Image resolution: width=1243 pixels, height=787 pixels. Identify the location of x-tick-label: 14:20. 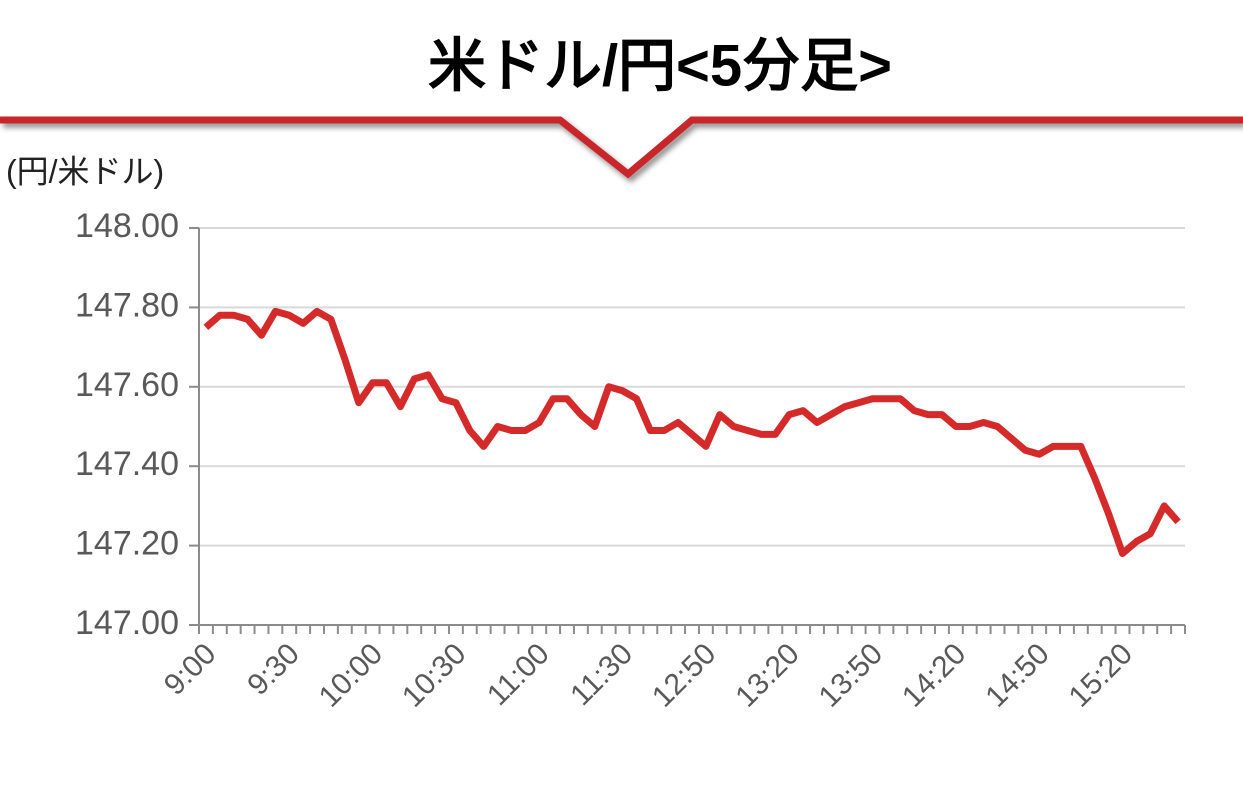
(934, 675).